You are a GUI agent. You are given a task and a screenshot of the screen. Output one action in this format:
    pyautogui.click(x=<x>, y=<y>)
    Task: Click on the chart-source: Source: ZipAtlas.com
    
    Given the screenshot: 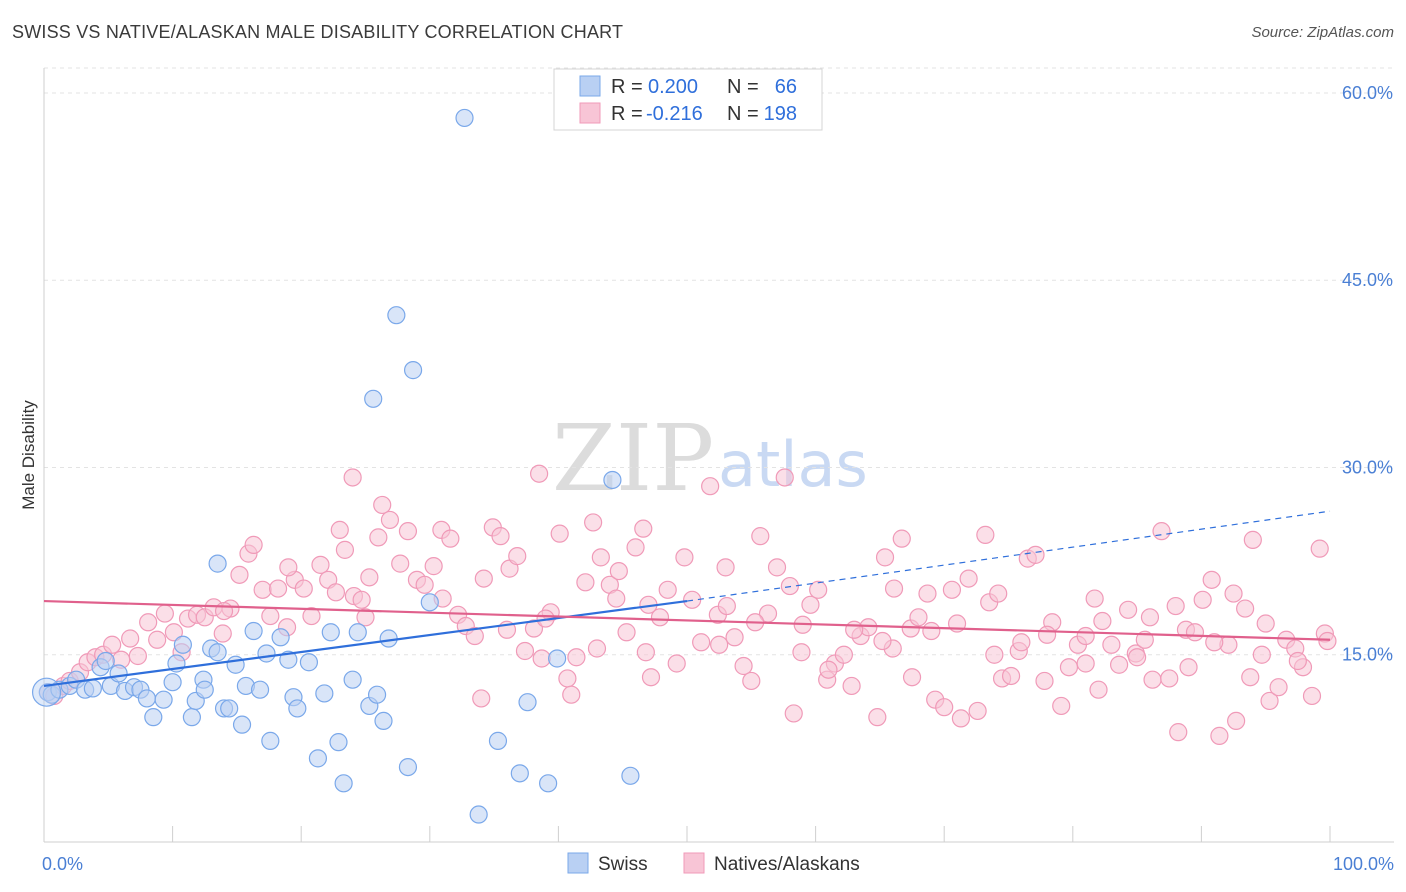 What is the action you would take?
    pyautogui.click(x=1322, y=32)
    